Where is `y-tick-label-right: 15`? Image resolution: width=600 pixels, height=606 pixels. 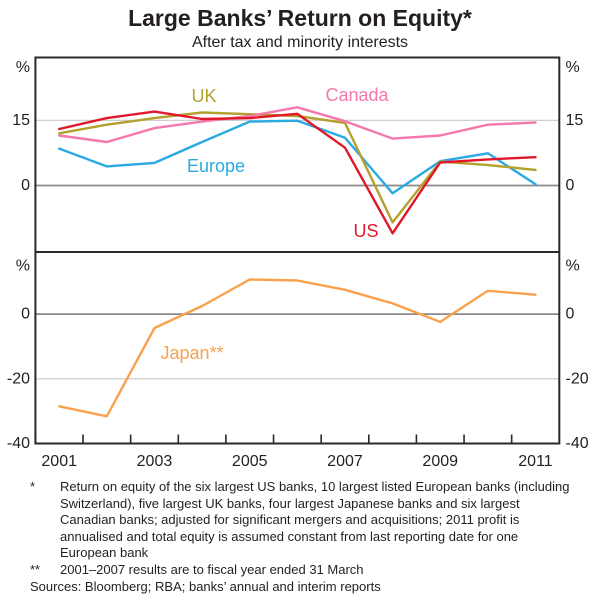 y-tick-label-right: 15 is located at coordinates (575, 120).